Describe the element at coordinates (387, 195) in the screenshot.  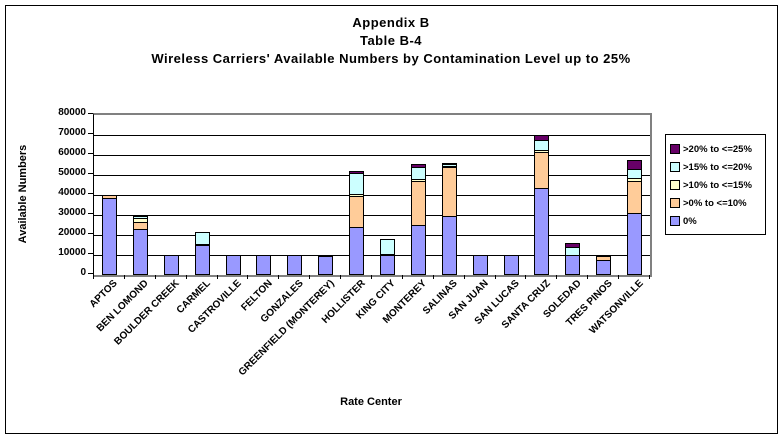
I see `bar-slot-king-city` at that location.